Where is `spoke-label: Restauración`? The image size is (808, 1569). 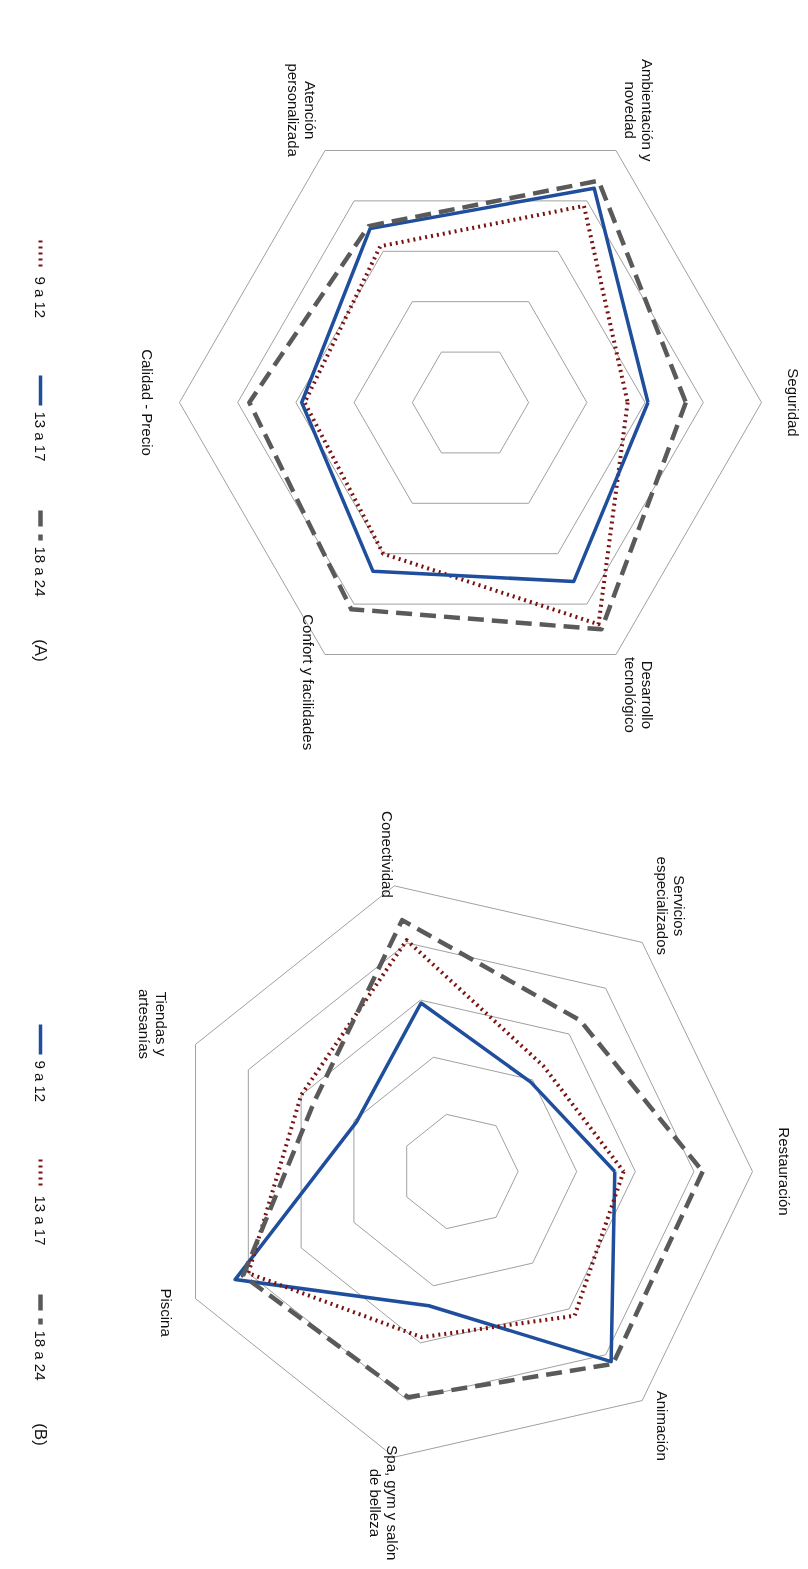
spoke-label: Restauración is located at coordinates (785, 1171).